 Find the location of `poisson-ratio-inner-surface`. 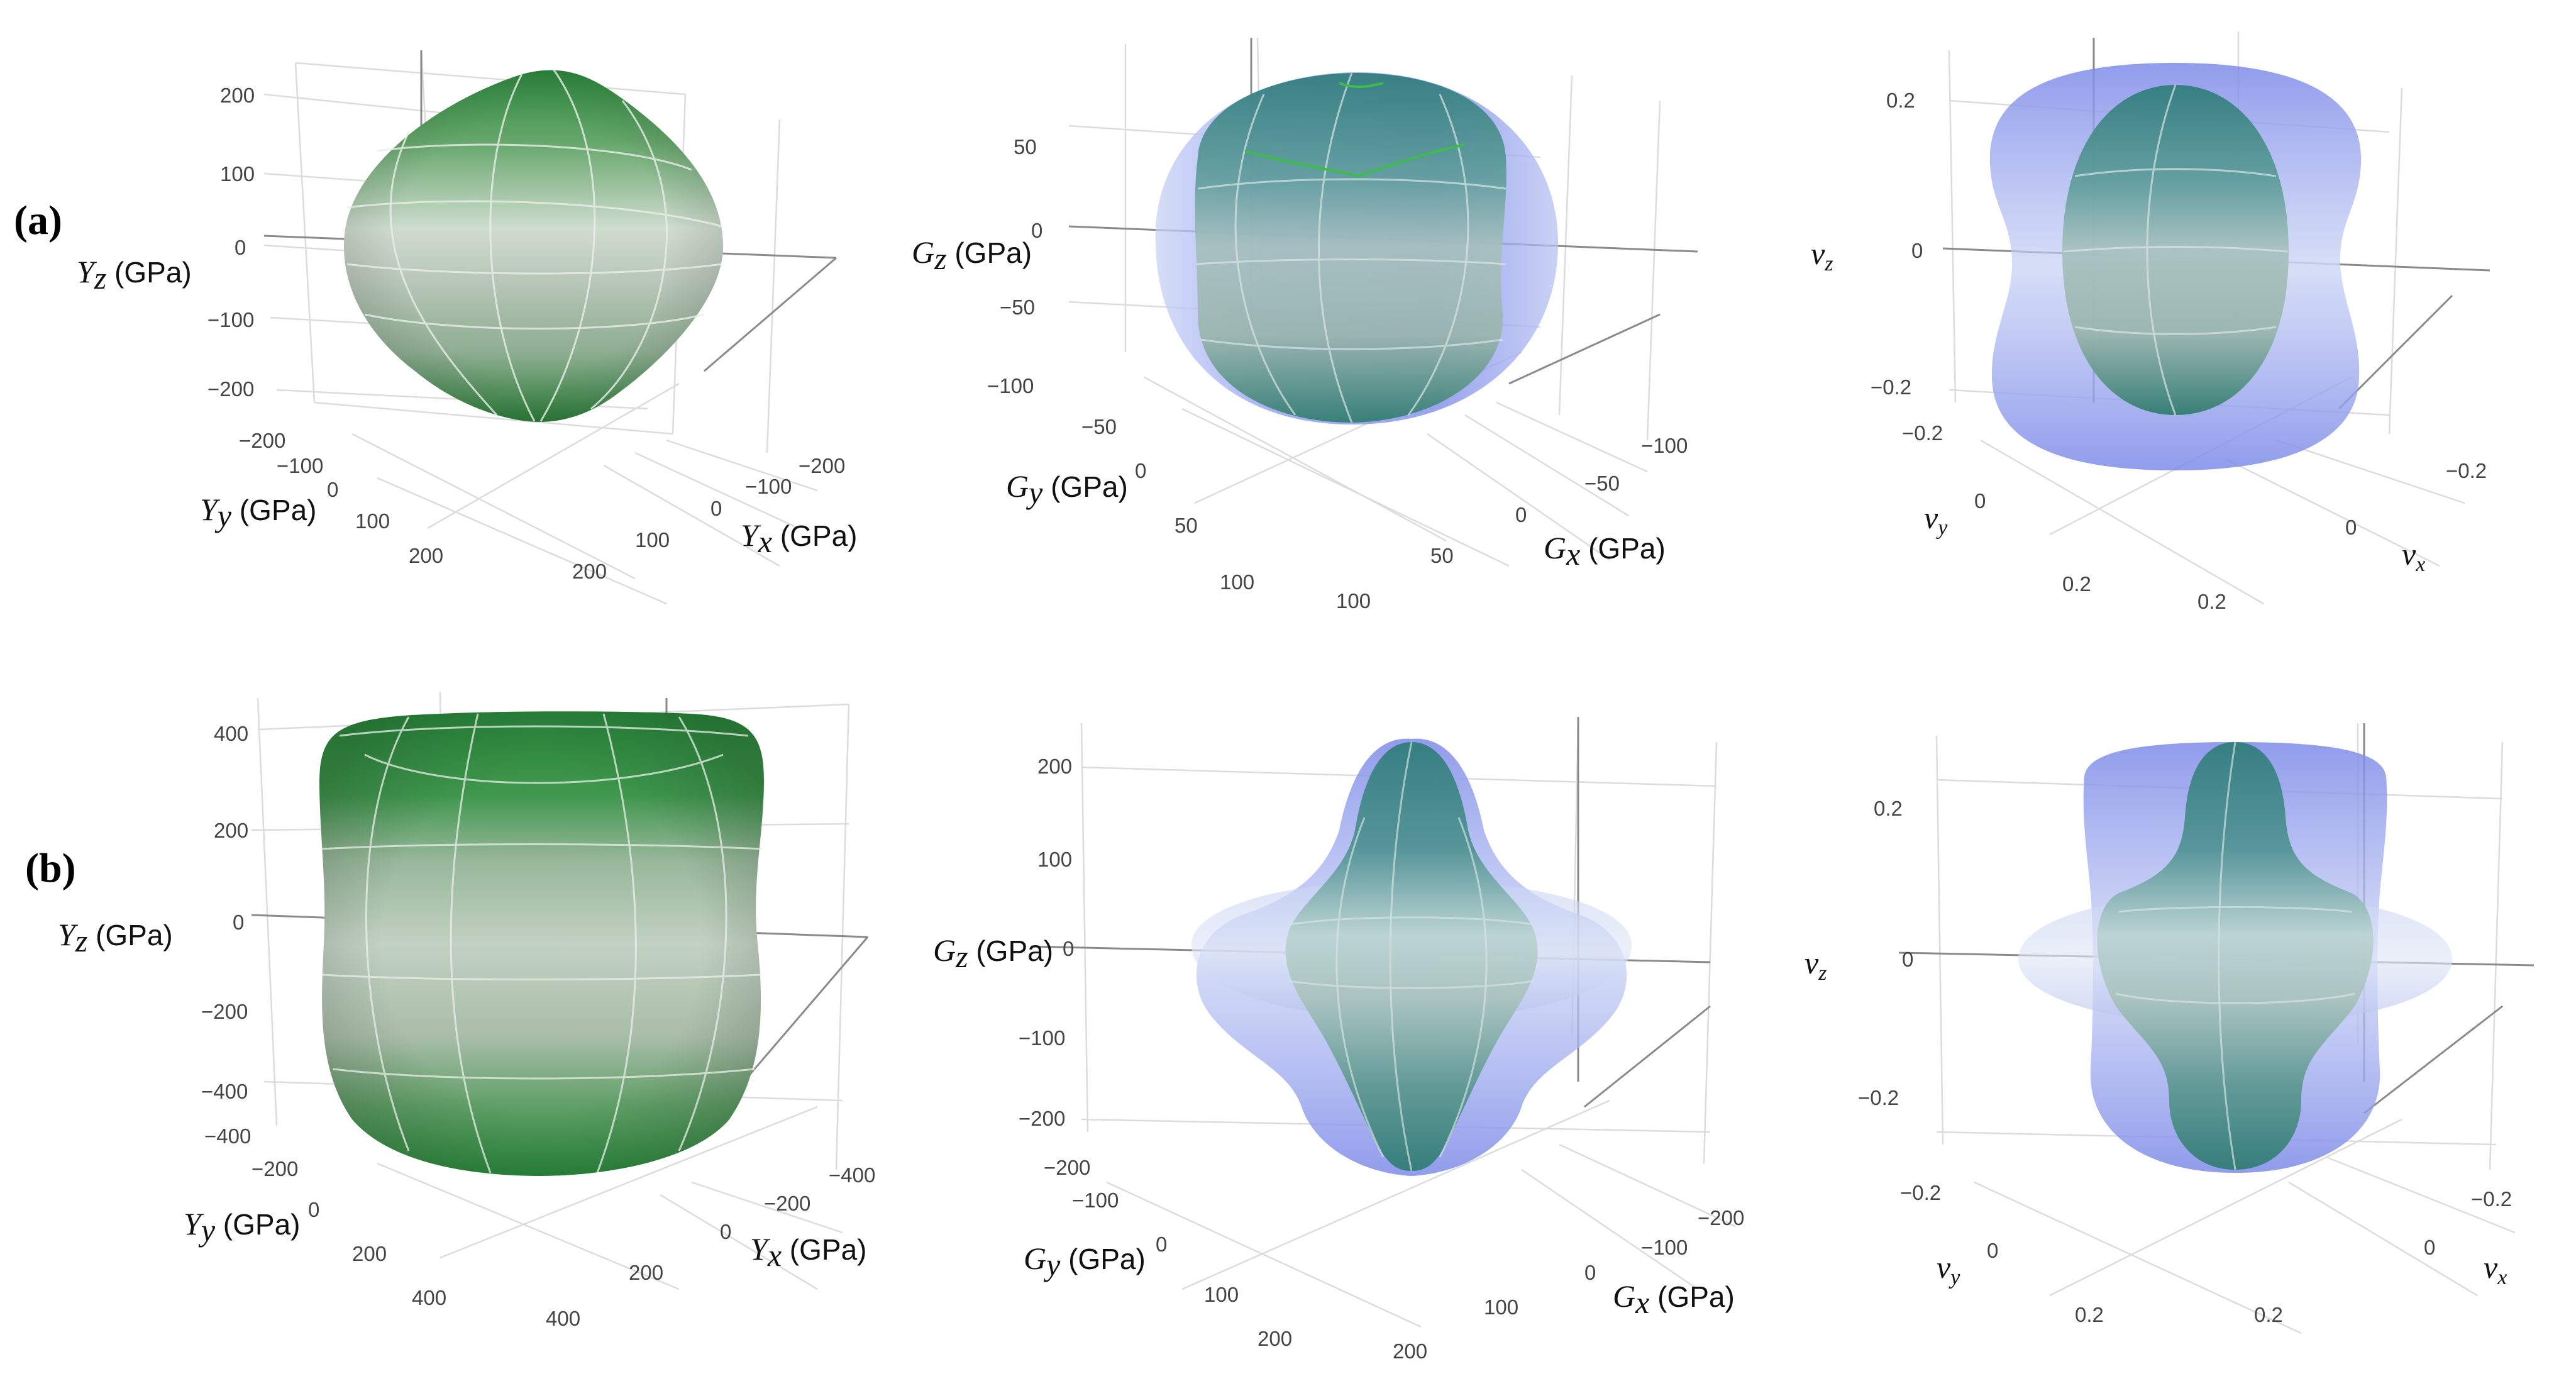

poisson-ratio-inner-surface is located at coordinates (2235, 956).